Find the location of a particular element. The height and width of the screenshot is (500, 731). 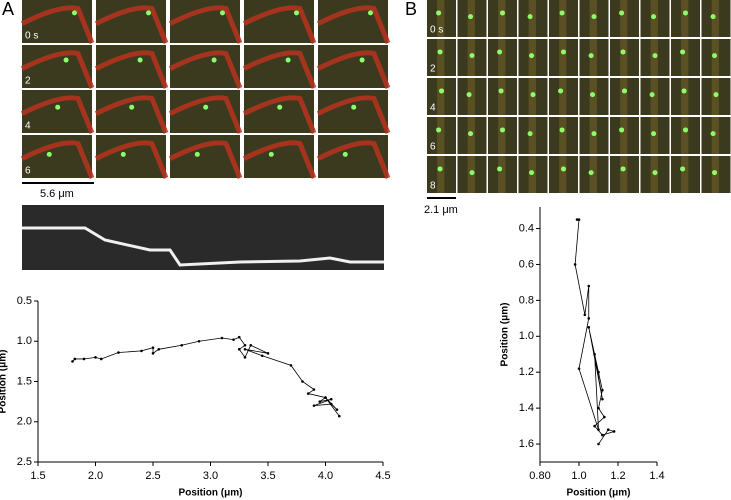

x-tick-label: 4.5 is located at coordinates (382, 476).